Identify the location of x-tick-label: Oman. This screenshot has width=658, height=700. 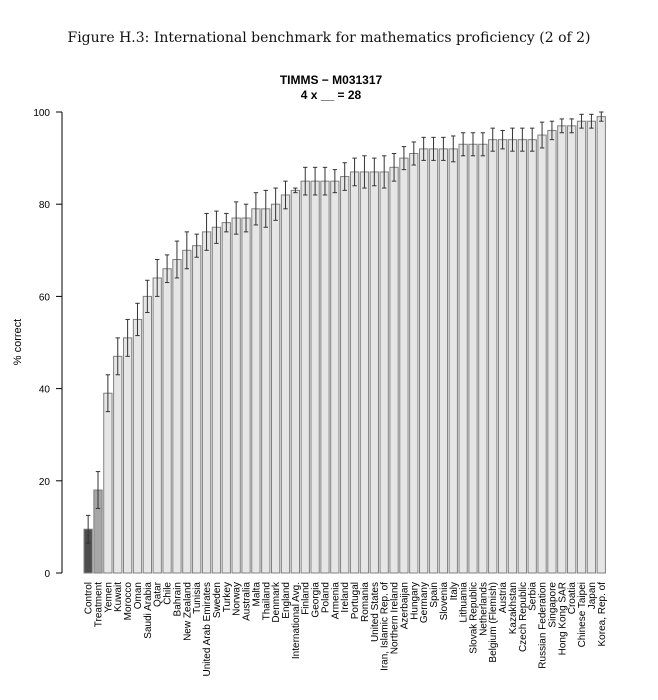
(138, 595).